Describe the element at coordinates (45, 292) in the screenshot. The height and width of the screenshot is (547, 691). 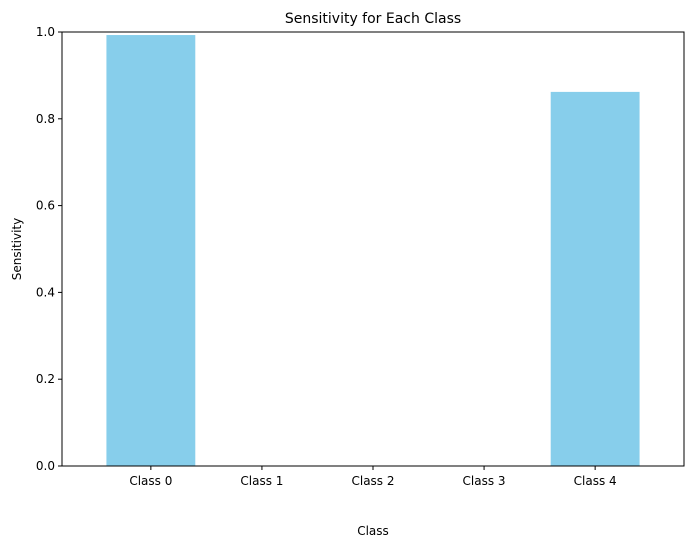
I see `y-tick-label: 0.4` at that location.